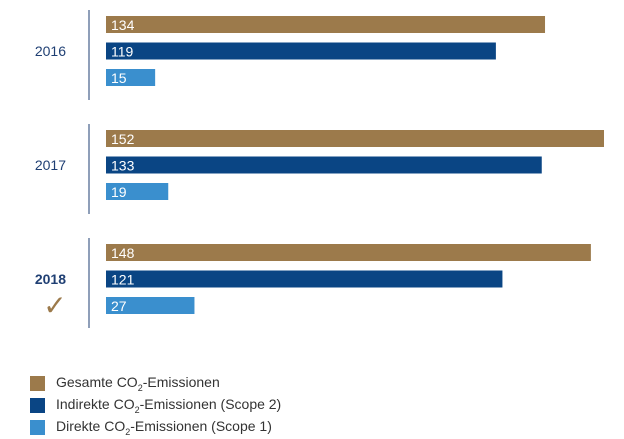 Image resolution: width=624 pixels, height=439 pixels. What do you see at coordinates (37, 383) in the screenshot?
I see `legend-swatch-gesamte` at bounding box center [37, 383].